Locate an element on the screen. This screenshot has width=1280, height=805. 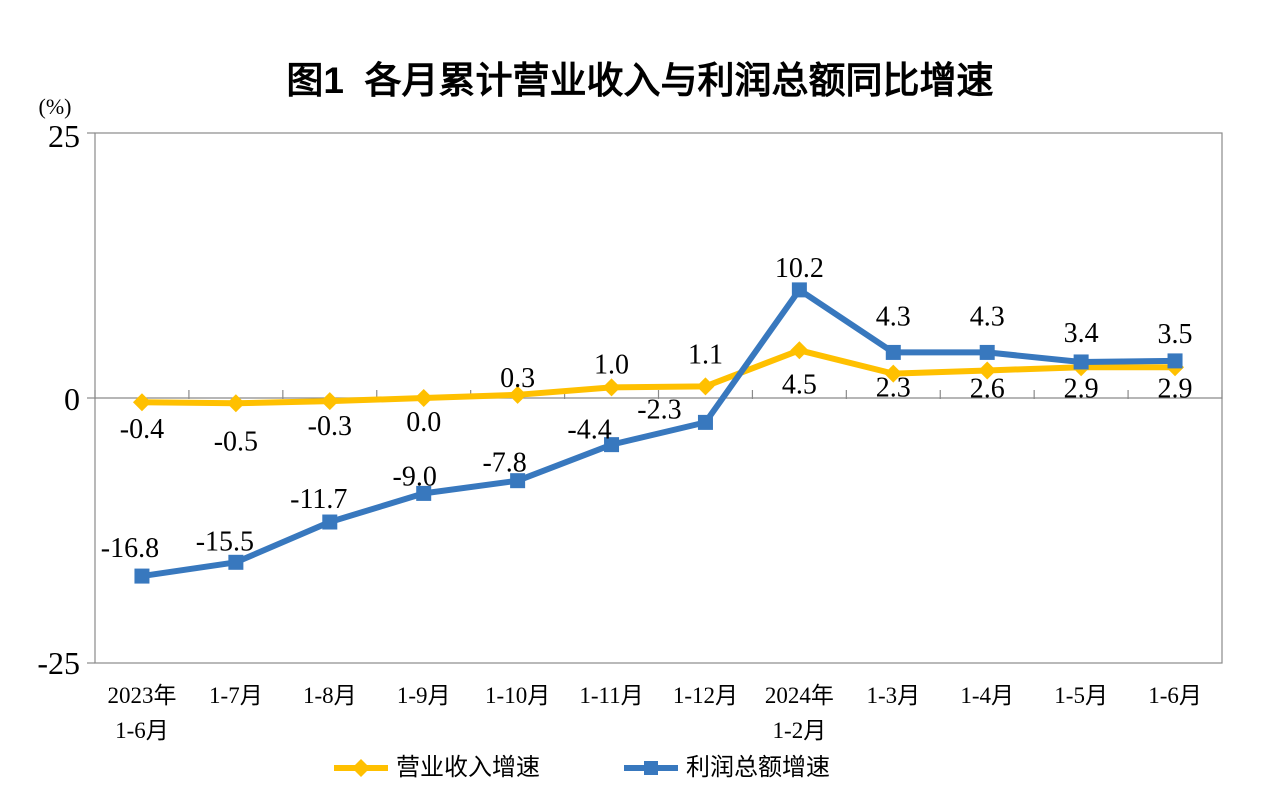
data-label-revenue: 1.1 is located at coordinates (705, 354).